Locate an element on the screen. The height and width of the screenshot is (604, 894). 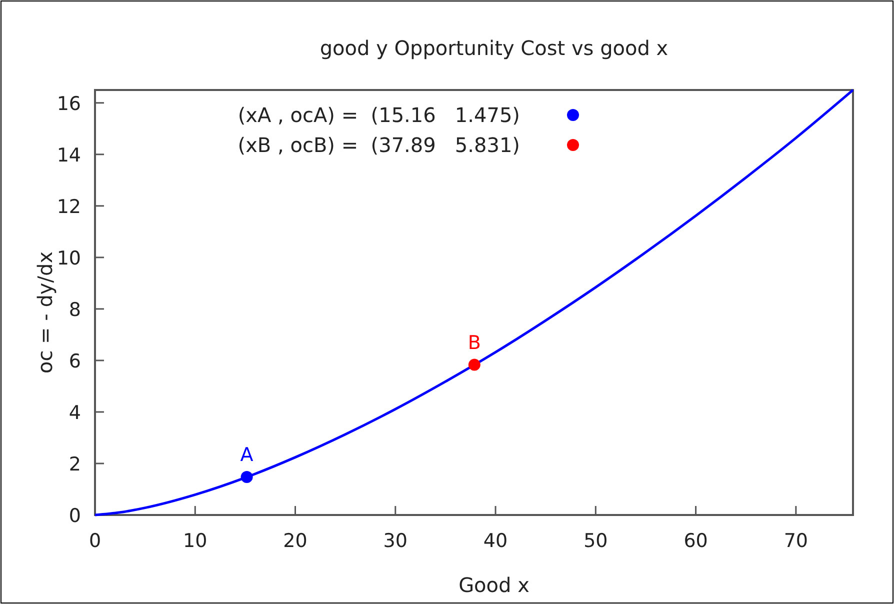
legend-label: (xB , ocB) = (37.89 5.831) is located at coordinates (379, 145).